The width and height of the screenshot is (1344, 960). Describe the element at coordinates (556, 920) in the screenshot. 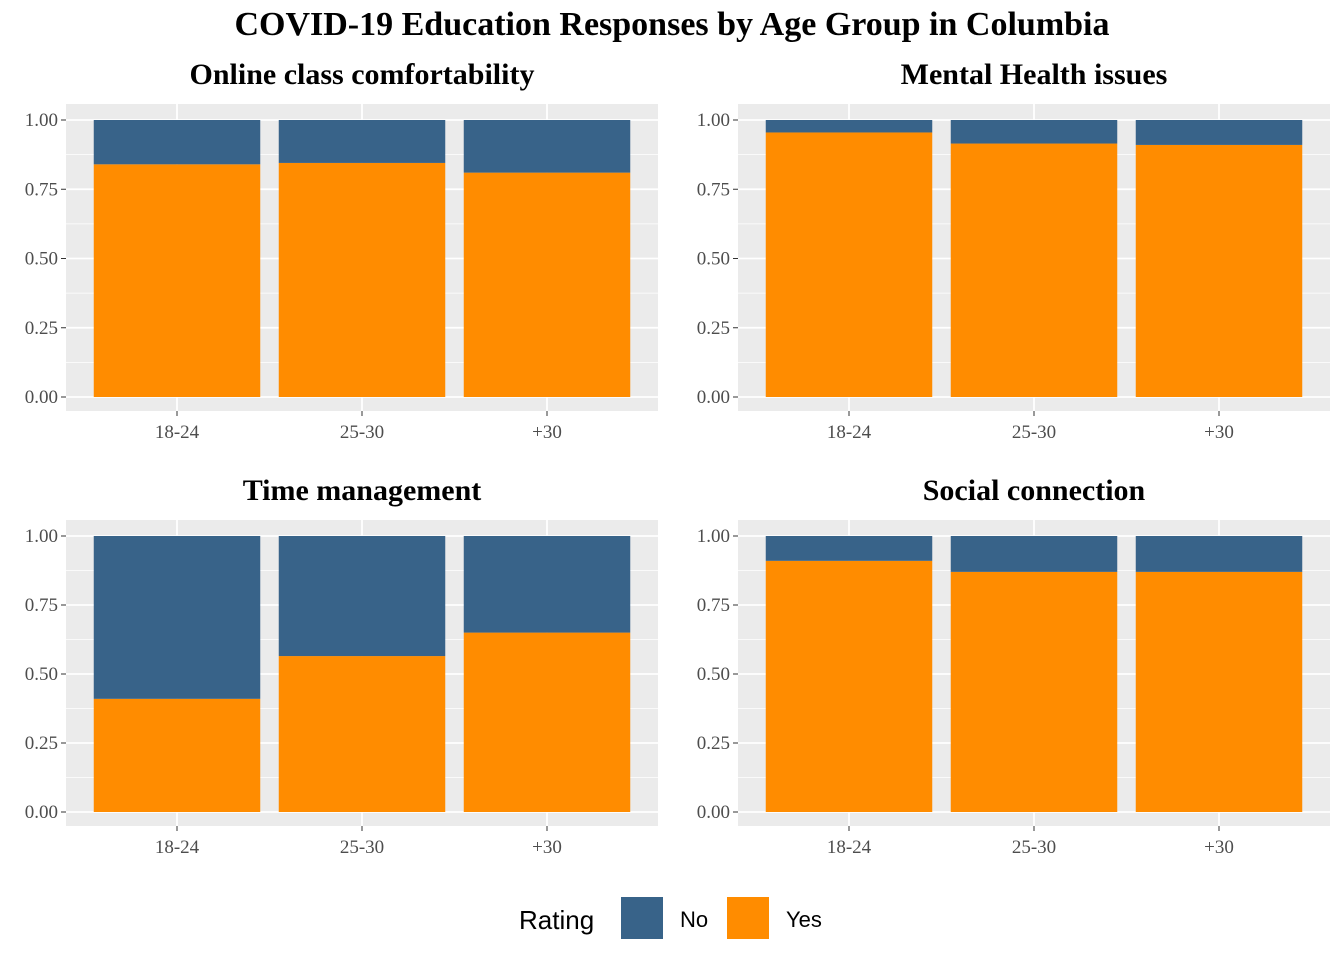

I see `legend-title: Rating` at that location.